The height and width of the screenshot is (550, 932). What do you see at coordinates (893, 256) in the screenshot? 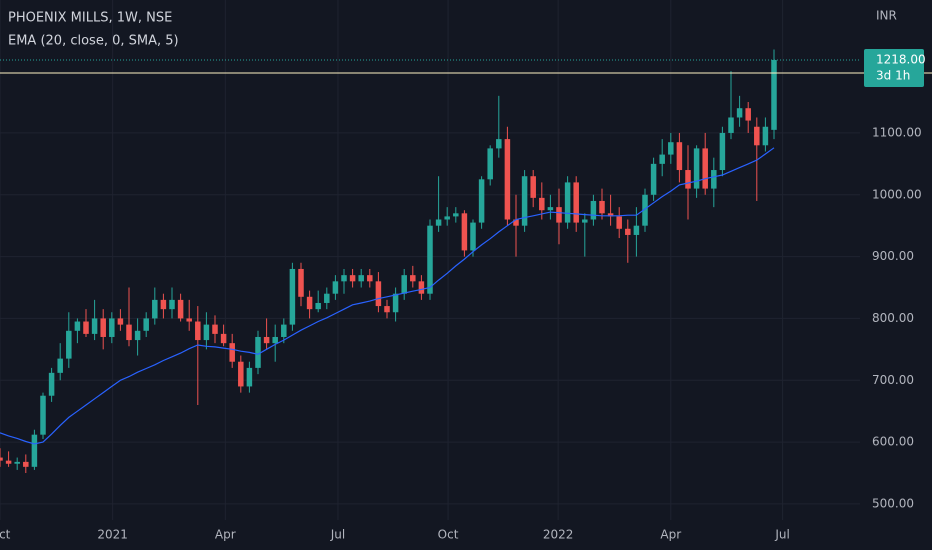
I see `y-tick-label: 900.00` at bounding box center [893, 256].